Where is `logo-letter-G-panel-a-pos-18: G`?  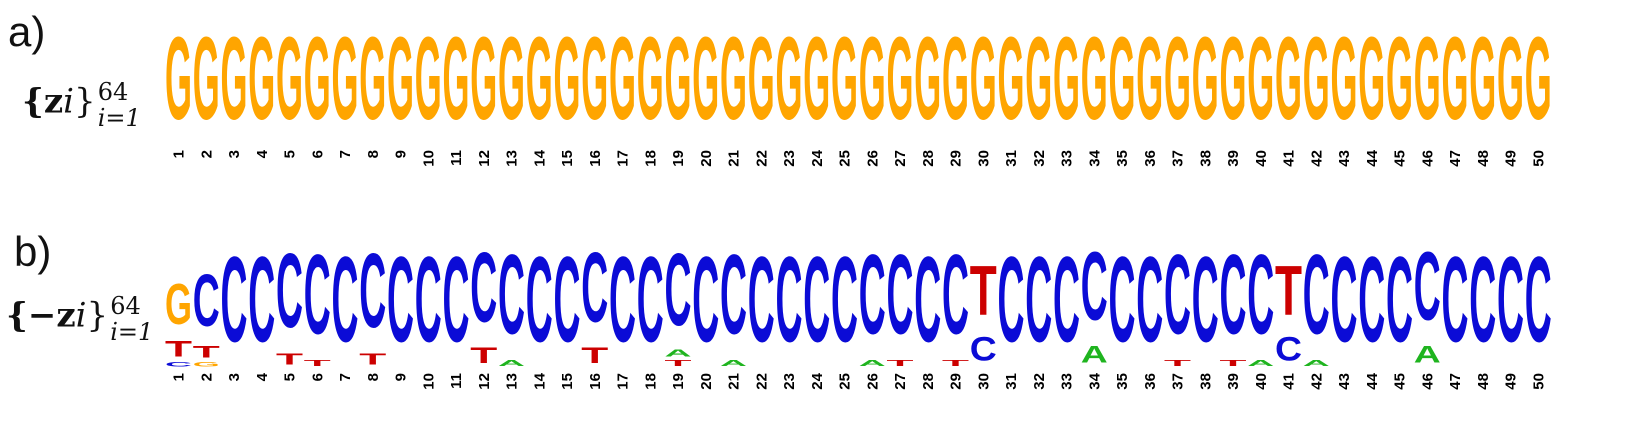
logo-letter-G-panel-a-pos-18: G is located at coordinates (650, 79).